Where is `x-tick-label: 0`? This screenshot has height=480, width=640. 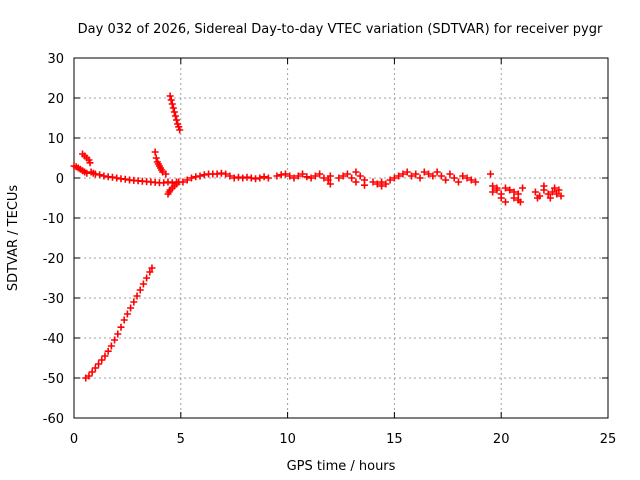
x-tick-label: 0 is located at coordinates (74, 439).